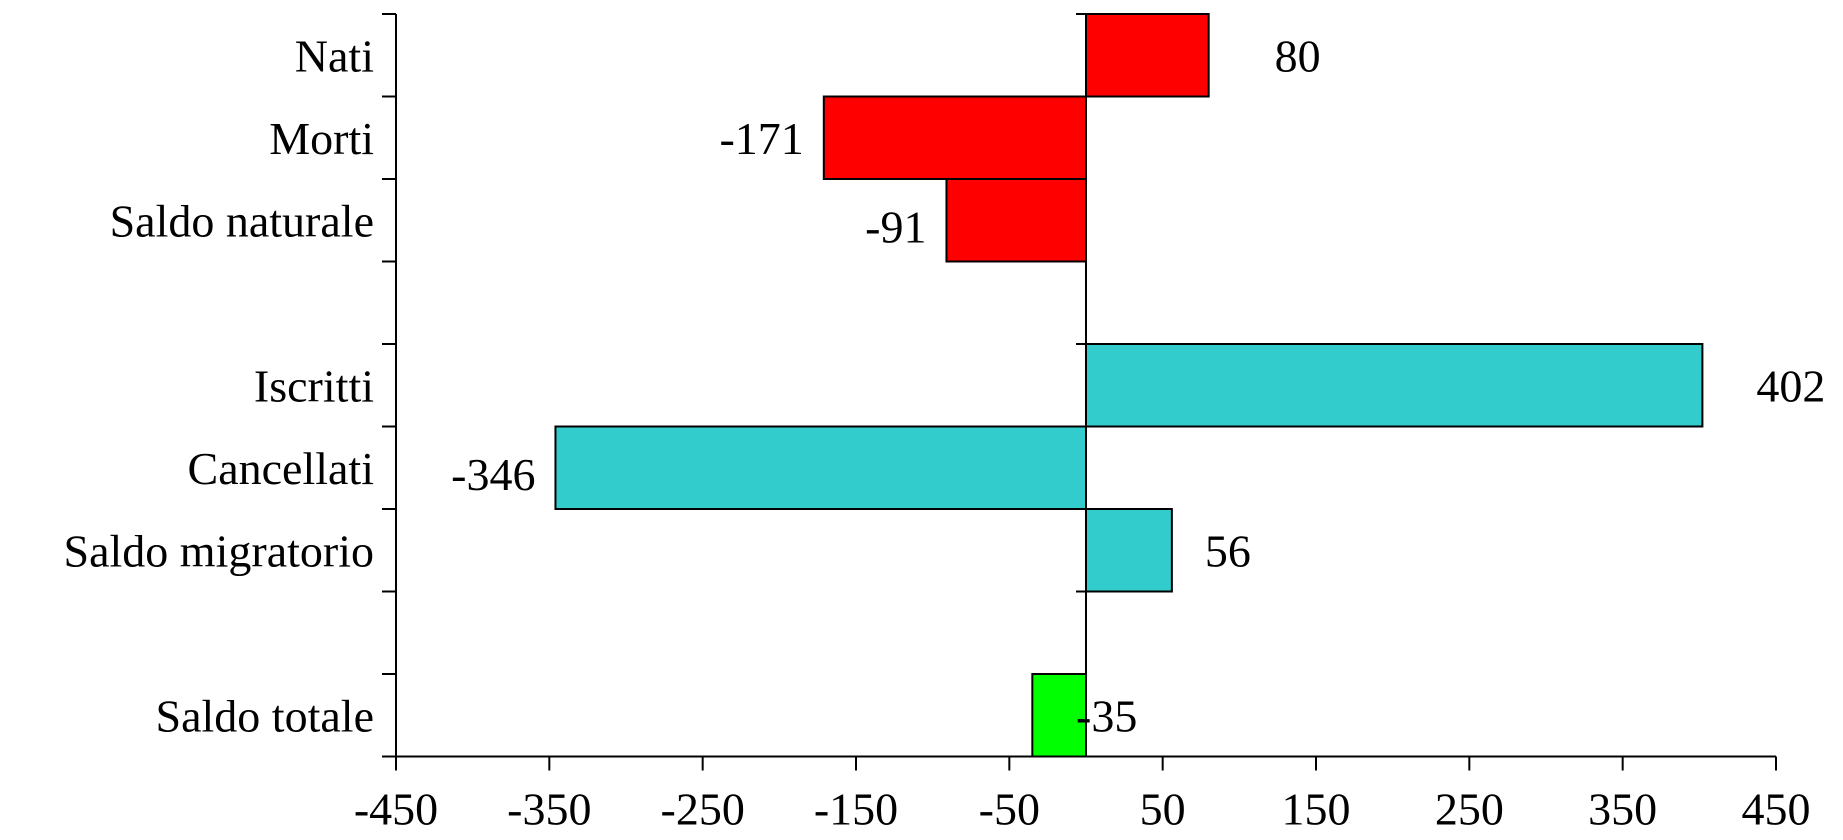  I want to click on category-label-iscritti: Iscritti, so click(314, 385).